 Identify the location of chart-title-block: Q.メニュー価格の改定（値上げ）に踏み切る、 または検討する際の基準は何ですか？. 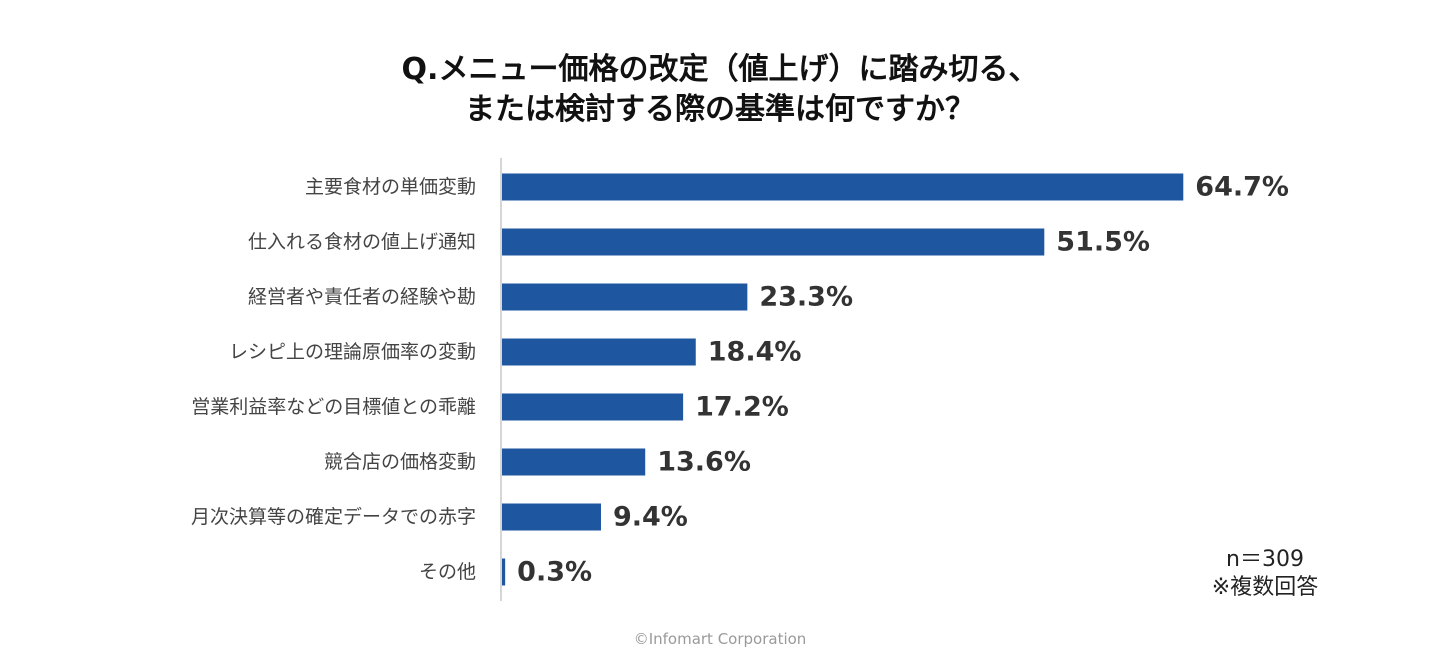
(720, 90).